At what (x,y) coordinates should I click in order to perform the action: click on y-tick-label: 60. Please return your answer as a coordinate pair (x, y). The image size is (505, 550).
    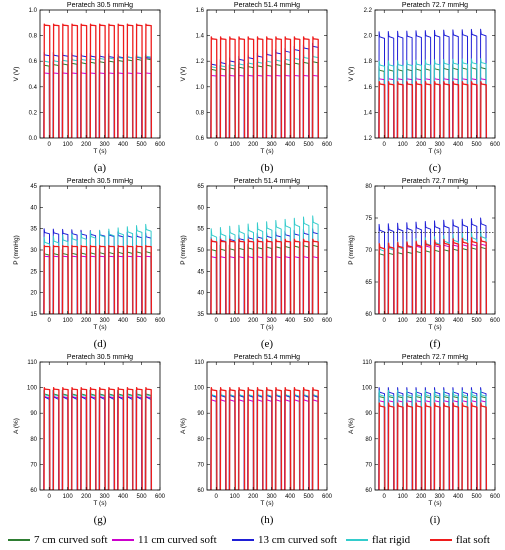
    Looking at the image, I should click on (200, 491).